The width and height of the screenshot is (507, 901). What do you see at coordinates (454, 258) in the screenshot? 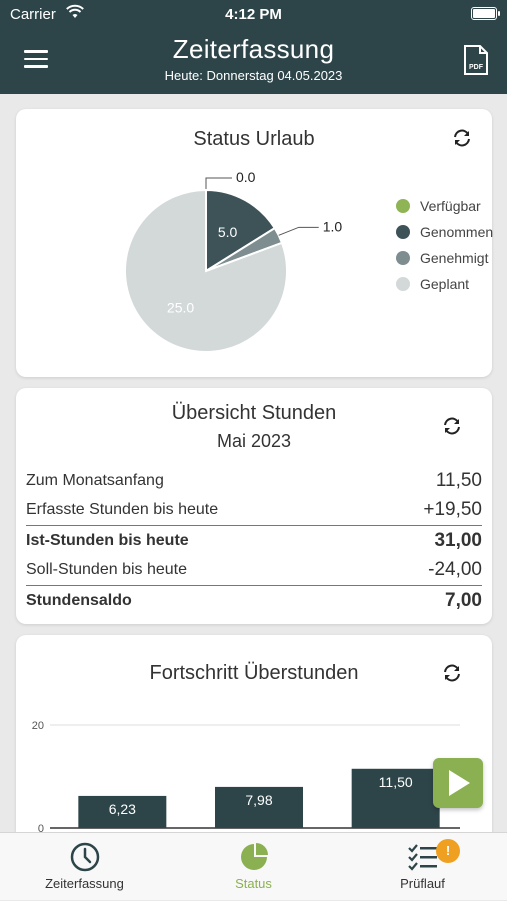
I see `legend-label: Genehmigt` at bounding box center [454, 258].